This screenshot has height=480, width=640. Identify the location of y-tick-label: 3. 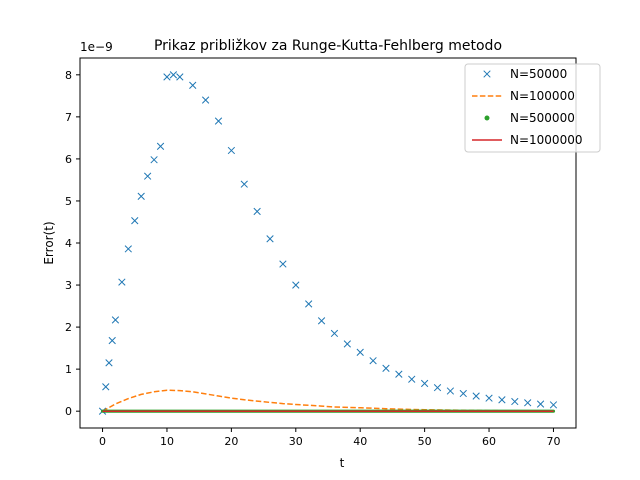
(68, 285).